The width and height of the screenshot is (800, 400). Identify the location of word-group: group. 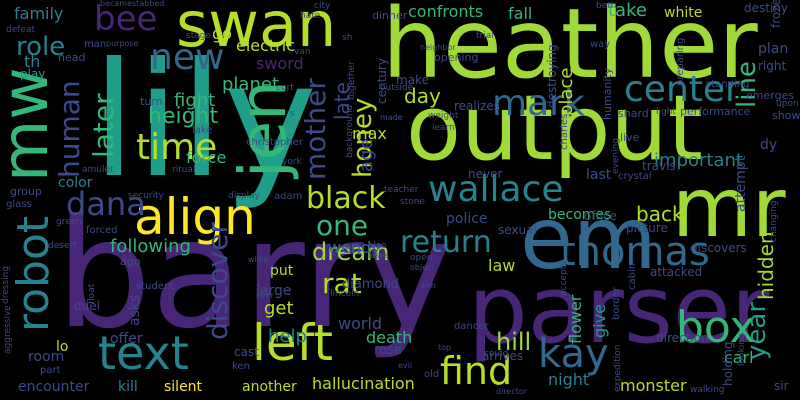
(26, 191).